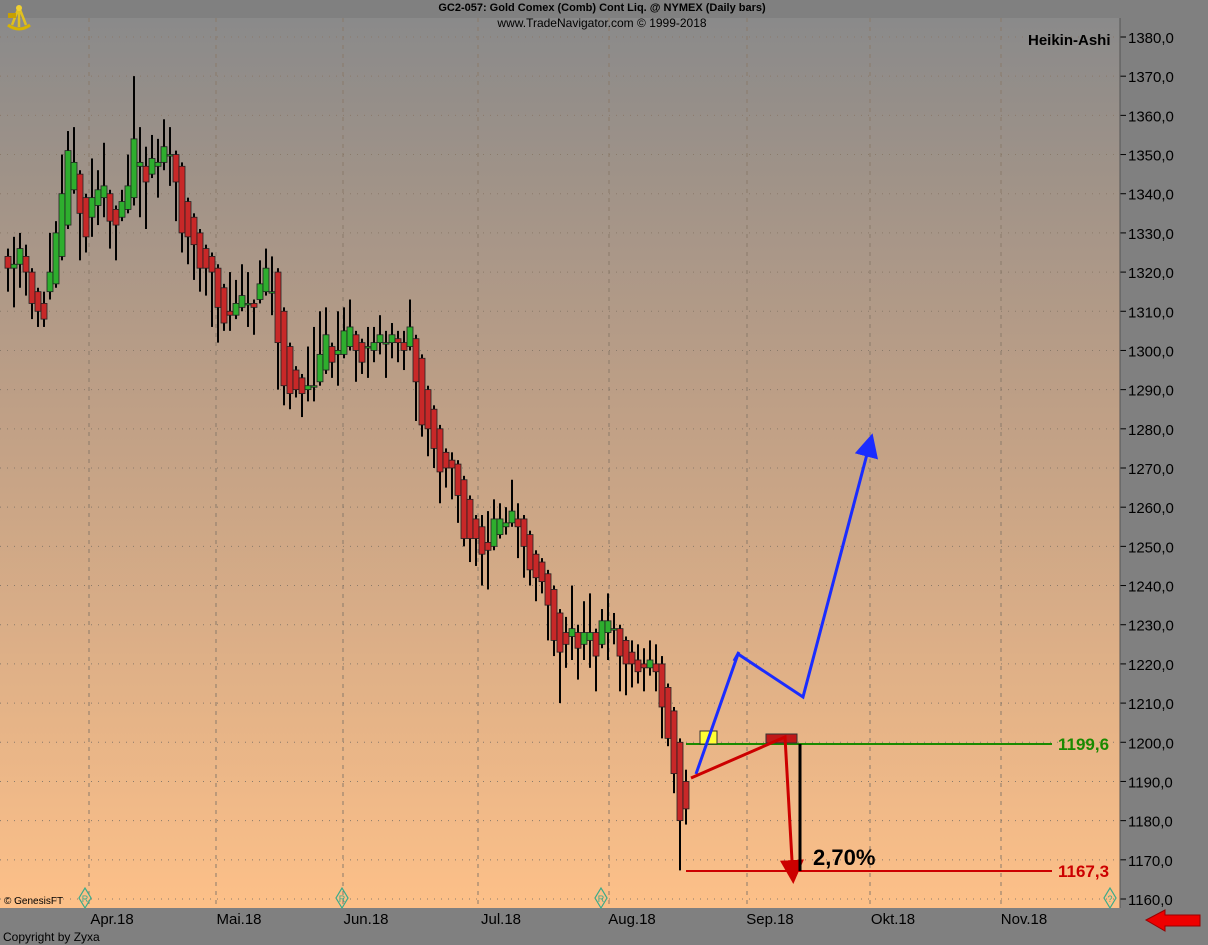 The image size is (1208, 945). Describe the element at coordinates (365, 919) in the screenshot. I see `x-tick-label: Jun.18` at that location.